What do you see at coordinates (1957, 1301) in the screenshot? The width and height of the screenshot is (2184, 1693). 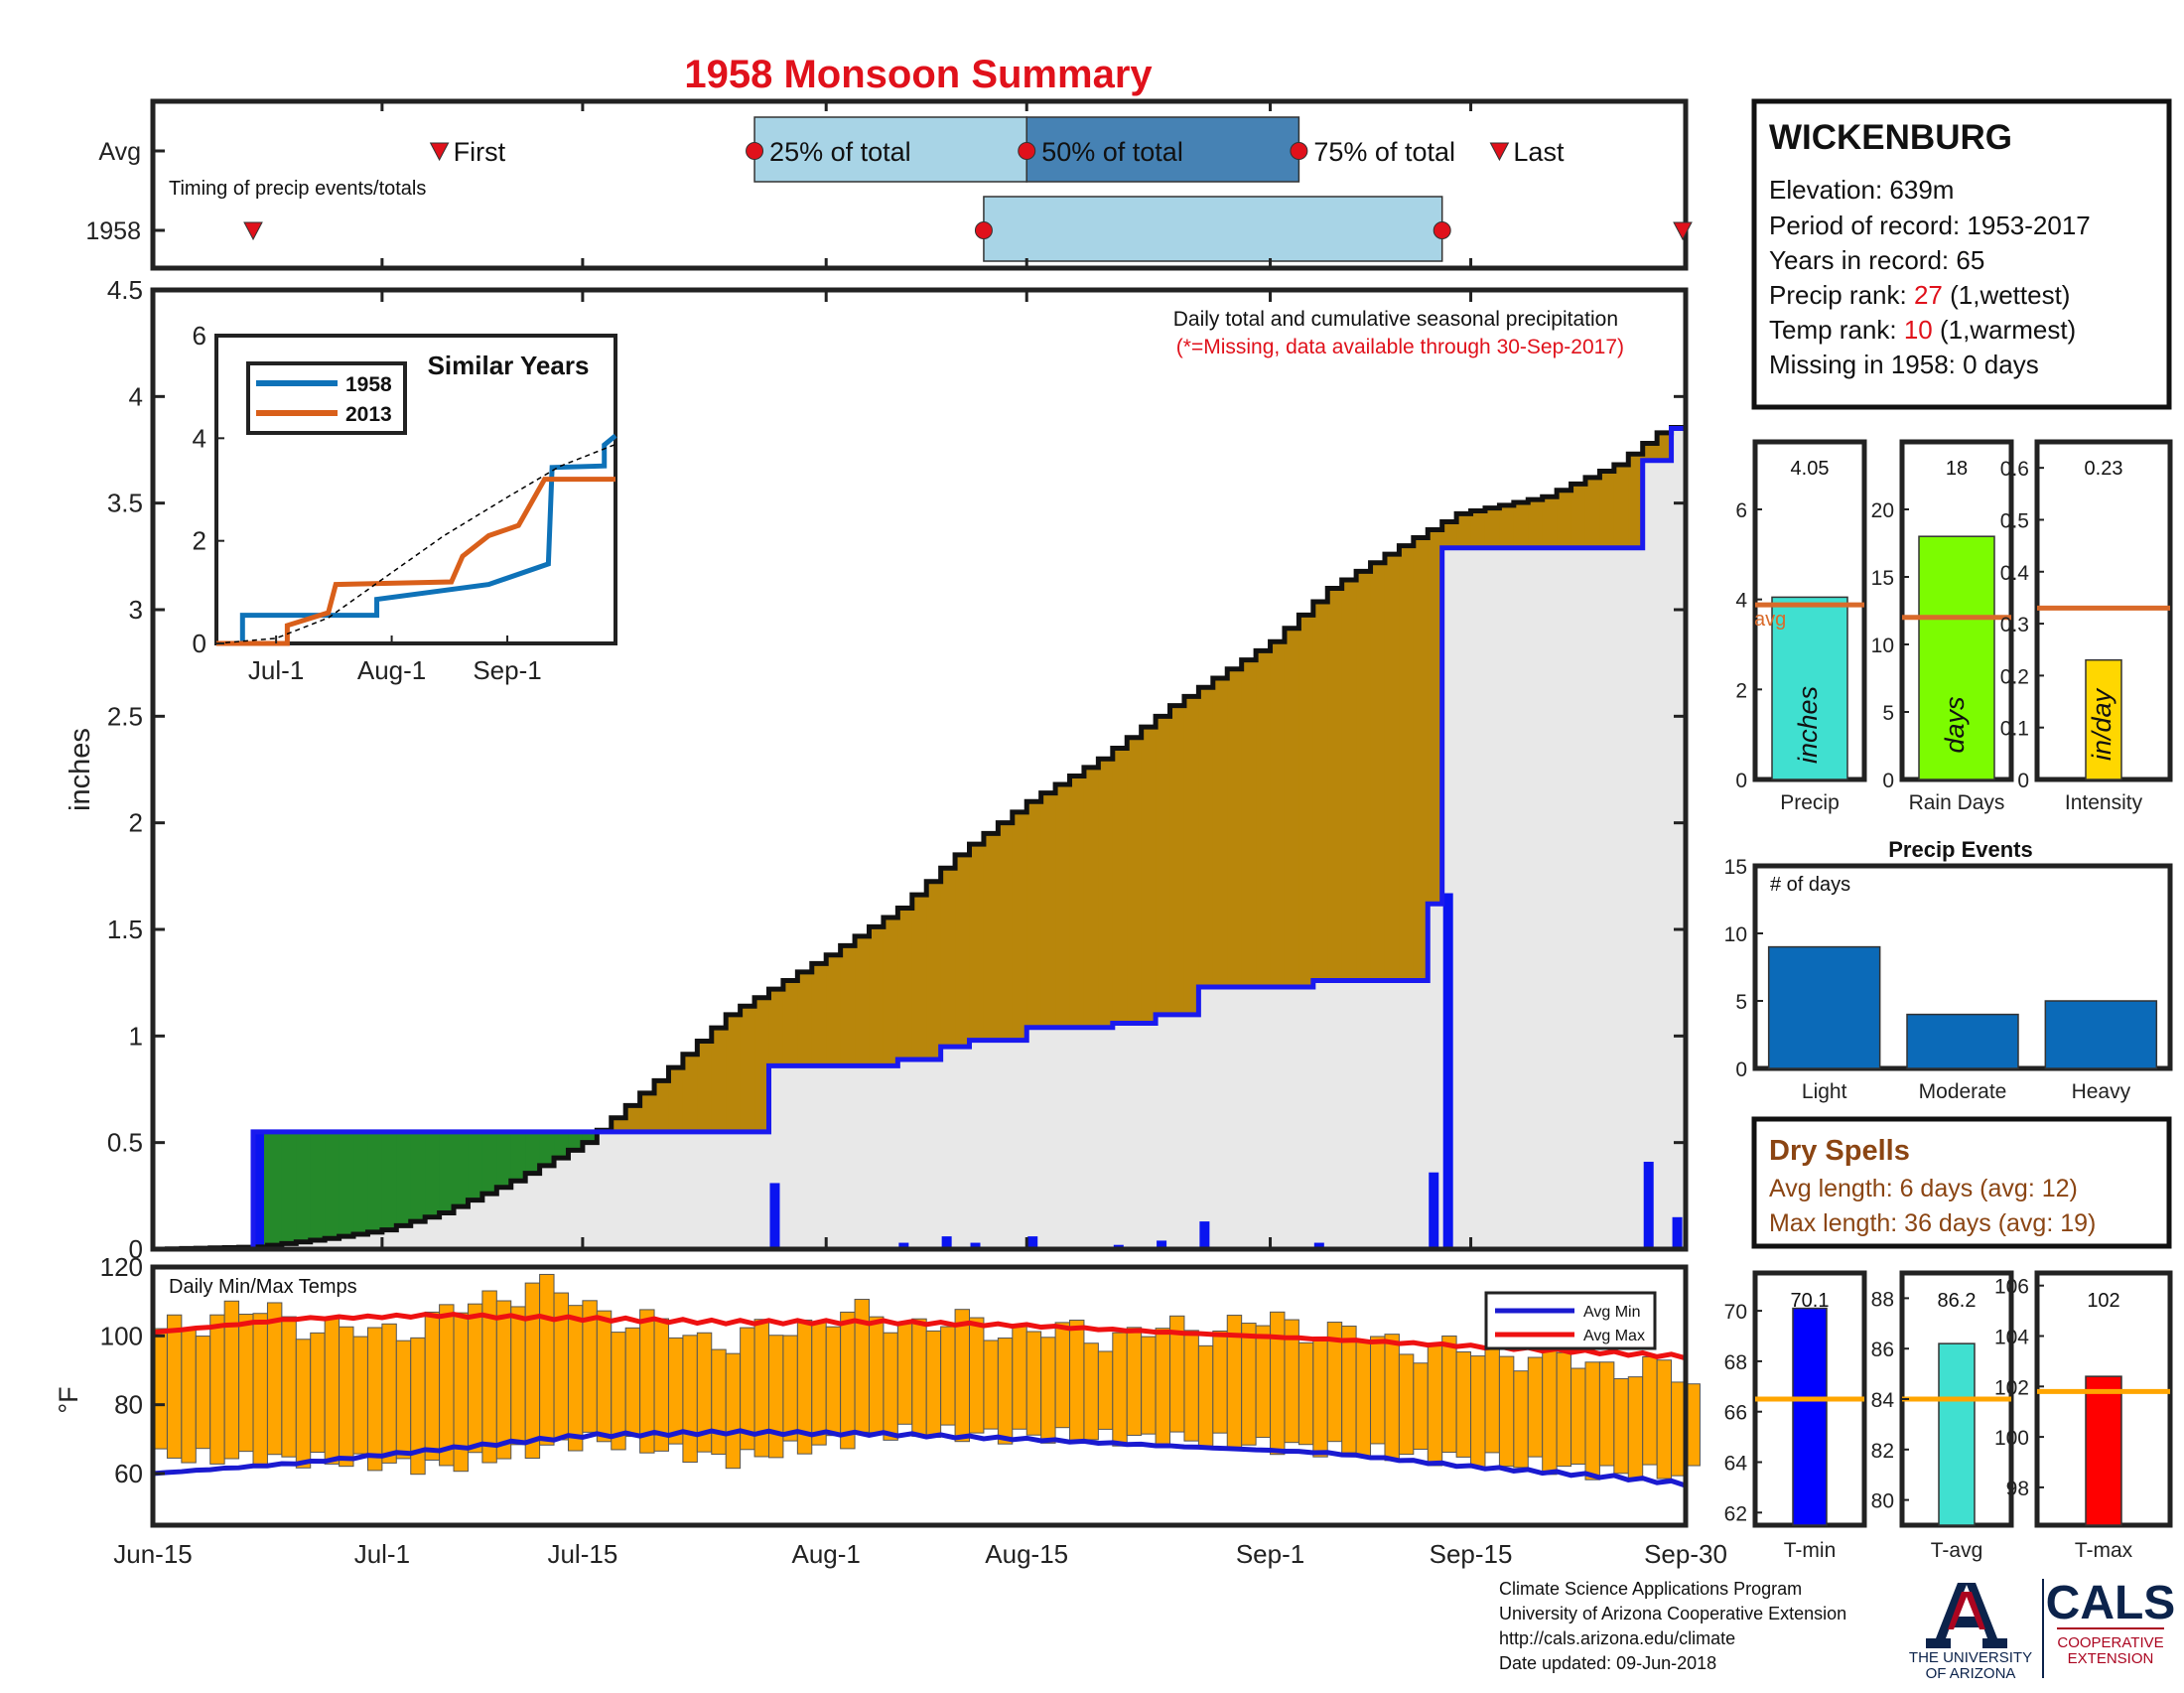 I see `tavg-value: 86.2` at bounding box center [1957, 1301].